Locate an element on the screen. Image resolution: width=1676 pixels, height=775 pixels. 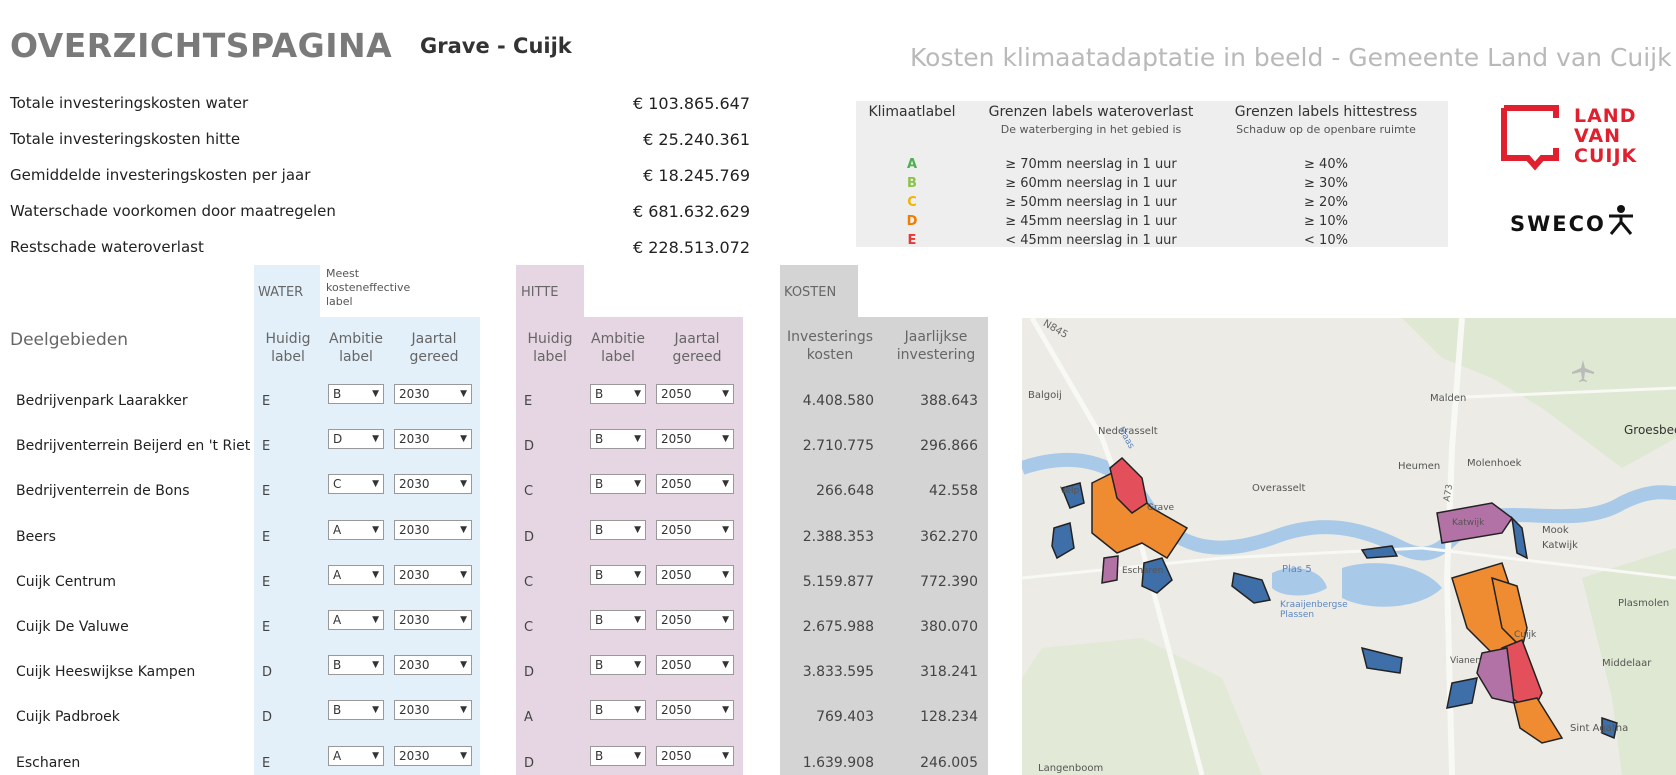
legend-heat: ≥ 10% is located at coordinates (1326, 221).